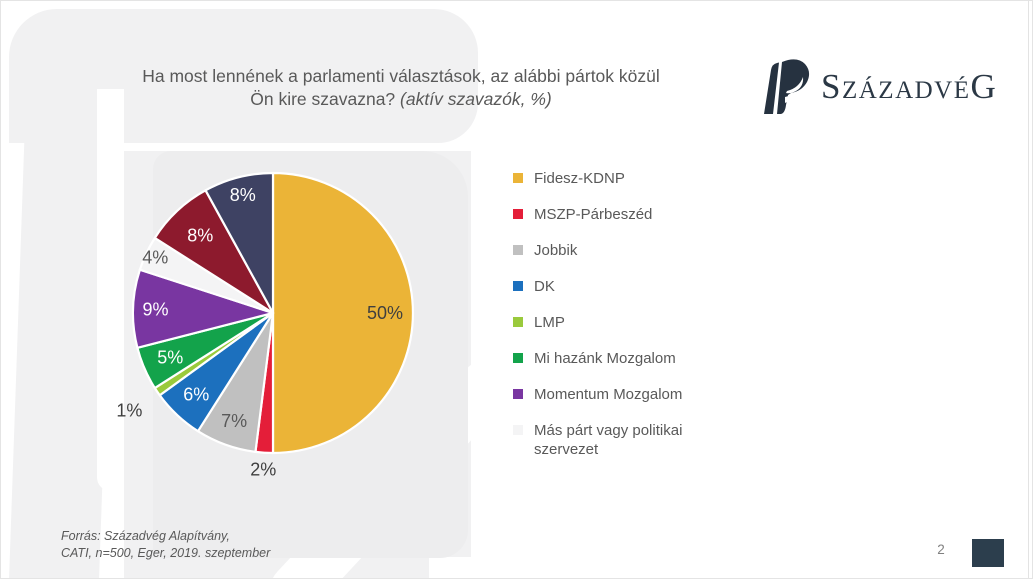 This screenshot has width=1033, height=579. I want to click on legend-item: Más párt vagy politikai szervezet, so click(618, 440).